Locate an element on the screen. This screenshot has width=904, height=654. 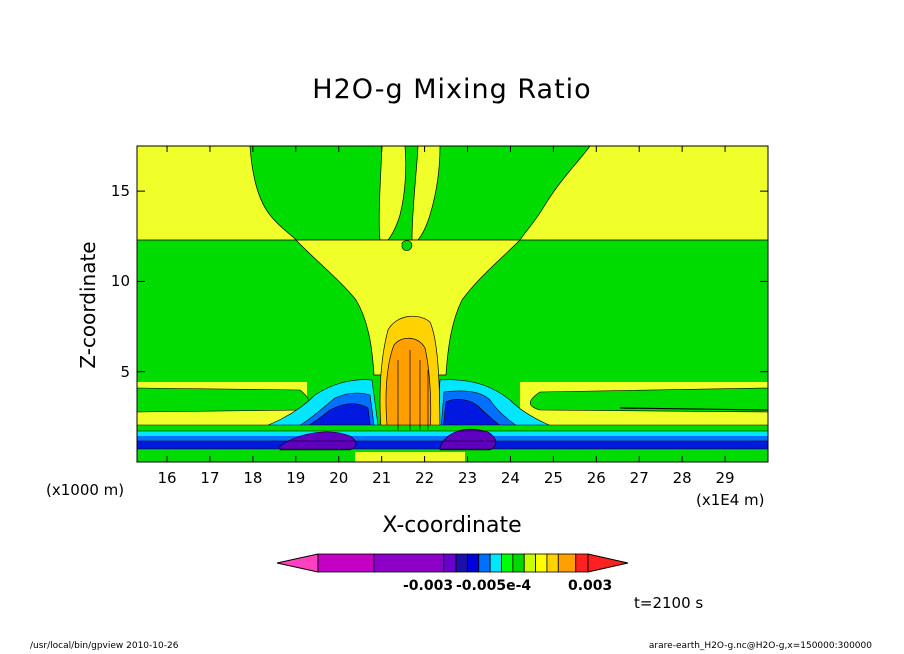
x-tick-label: 16 is located at coordinates (167, 478).